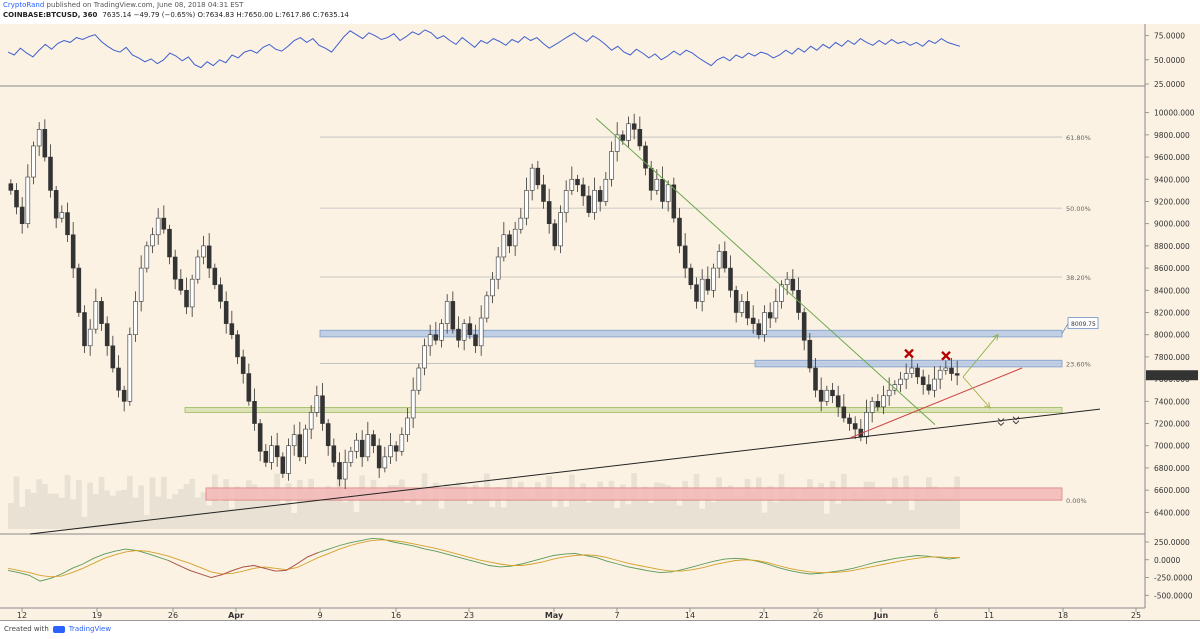 The width and height of the screenshot is (1200, 639). I want to click on fib-level-label: 50.00%, so click(1078, 209).